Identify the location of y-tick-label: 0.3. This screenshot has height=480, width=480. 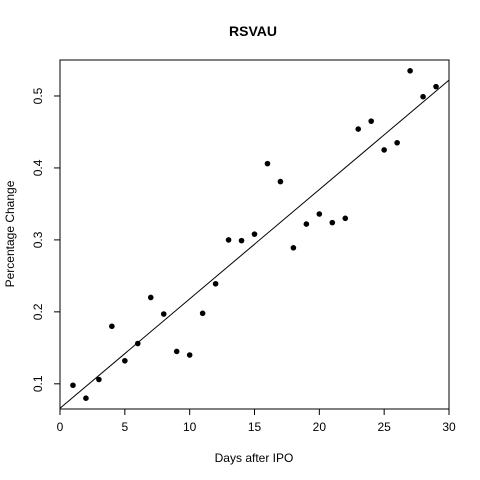
(38, 239).